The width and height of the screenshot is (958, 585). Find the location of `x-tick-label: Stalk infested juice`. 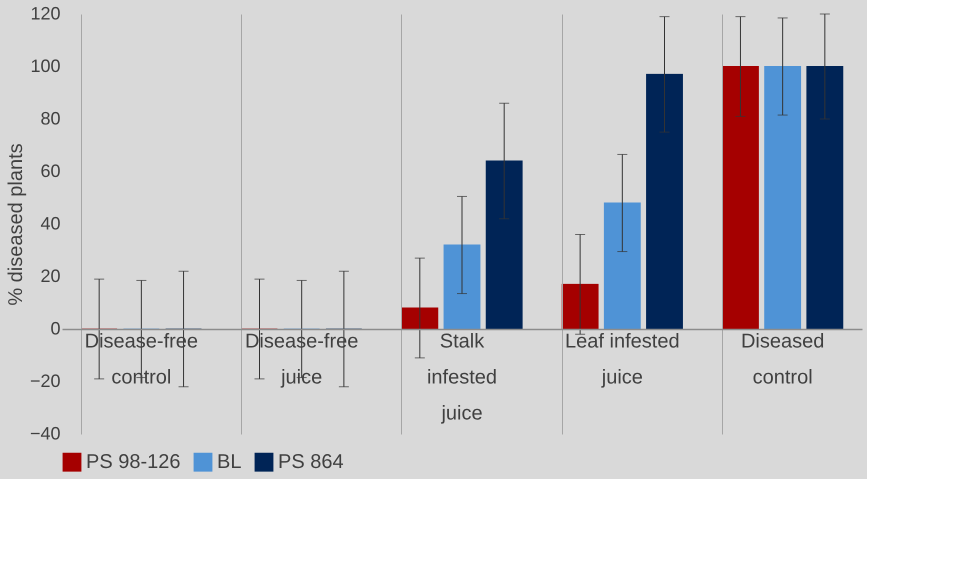

x-tick-label: Stalk infested juice is located at coordinates (462, 377).